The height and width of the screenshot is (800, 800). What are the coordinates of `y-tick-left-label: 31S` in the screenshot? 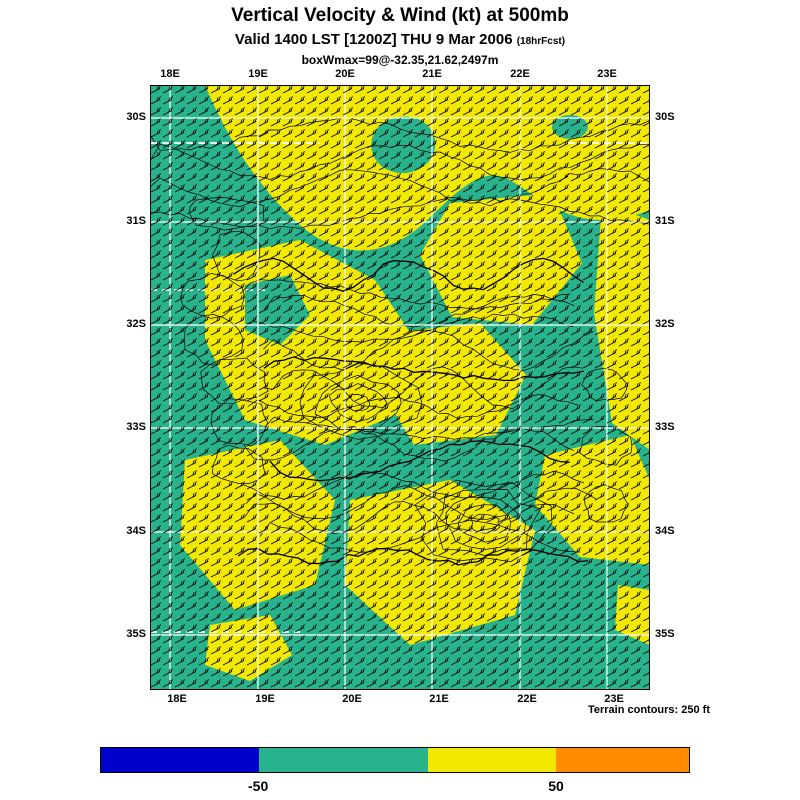 It's located at (136, 221).